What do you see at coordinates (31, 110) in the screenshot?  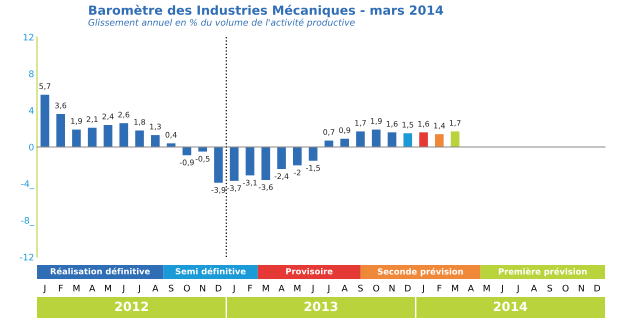 I see `y-tick-label: 4` at bounding box center [31, 110].